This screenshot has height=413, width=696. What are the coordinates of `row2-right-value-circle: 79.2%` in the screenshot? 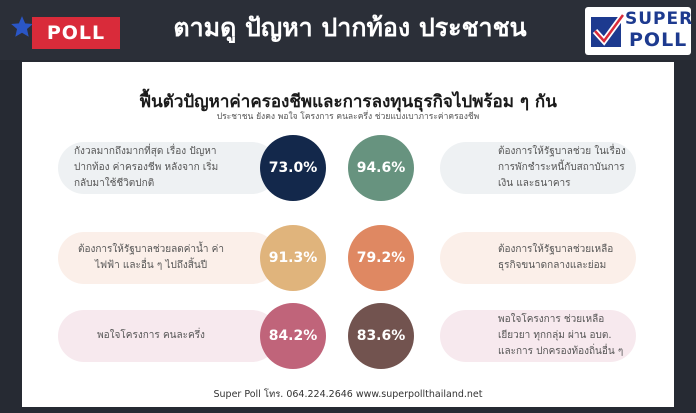 It's located at (381, 258).